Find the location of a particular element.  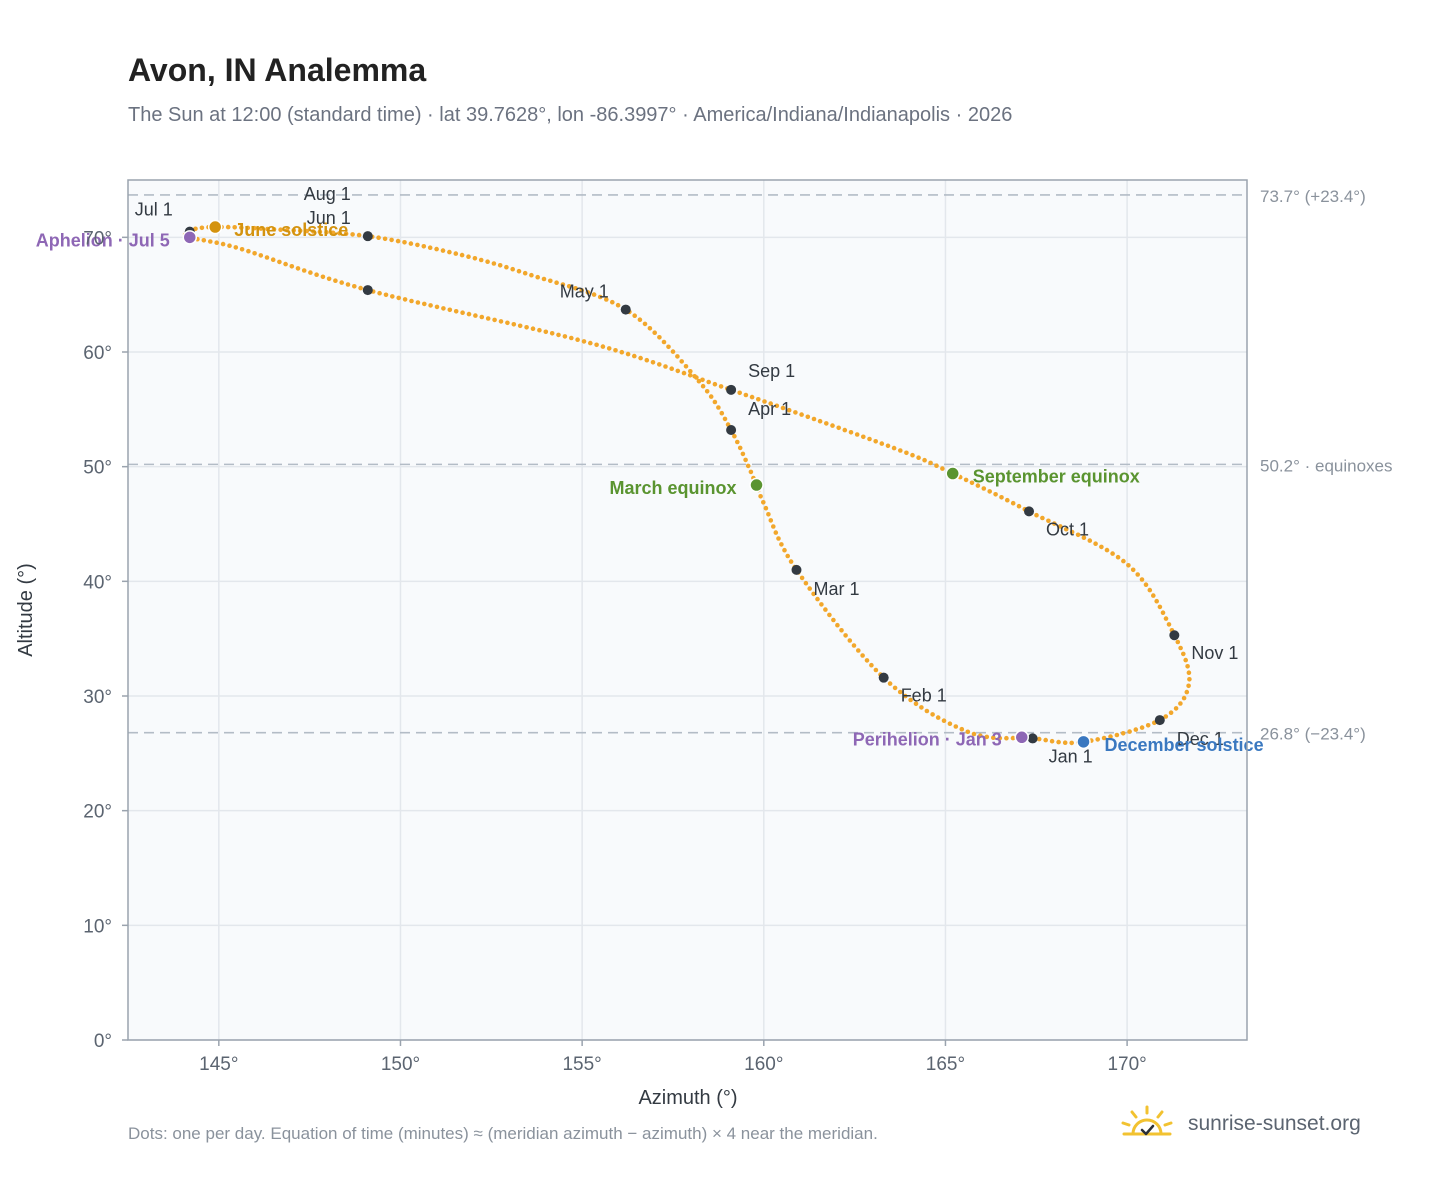

event-marker is located at coordinates (1021, 737).